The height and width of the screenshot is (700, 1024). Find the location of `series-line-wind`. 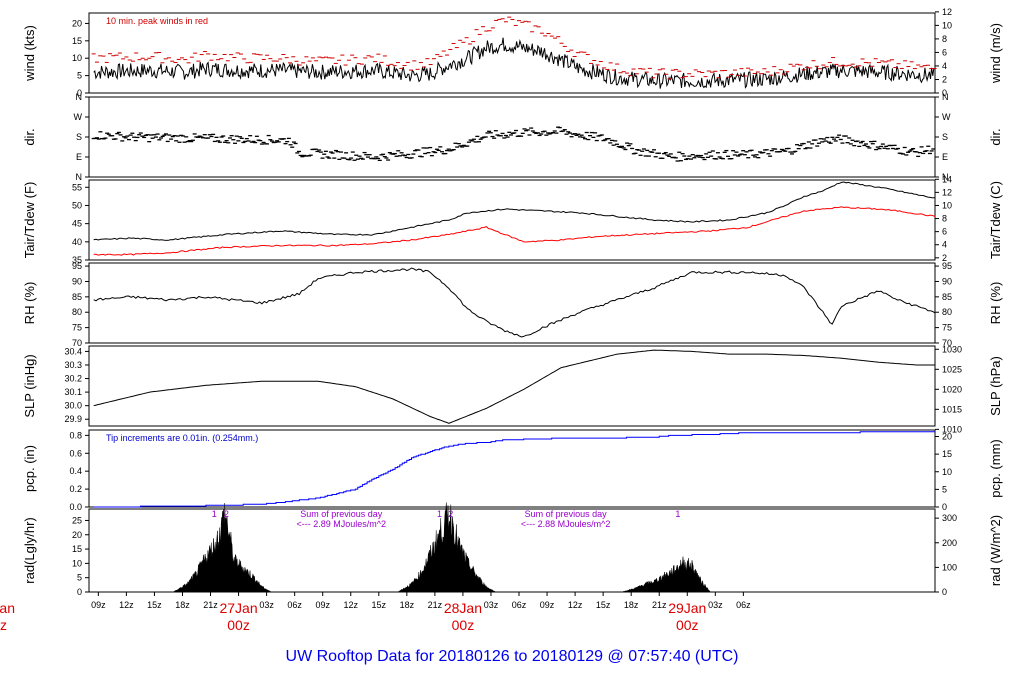

series-line-wind is located at coordinates (514, 63).